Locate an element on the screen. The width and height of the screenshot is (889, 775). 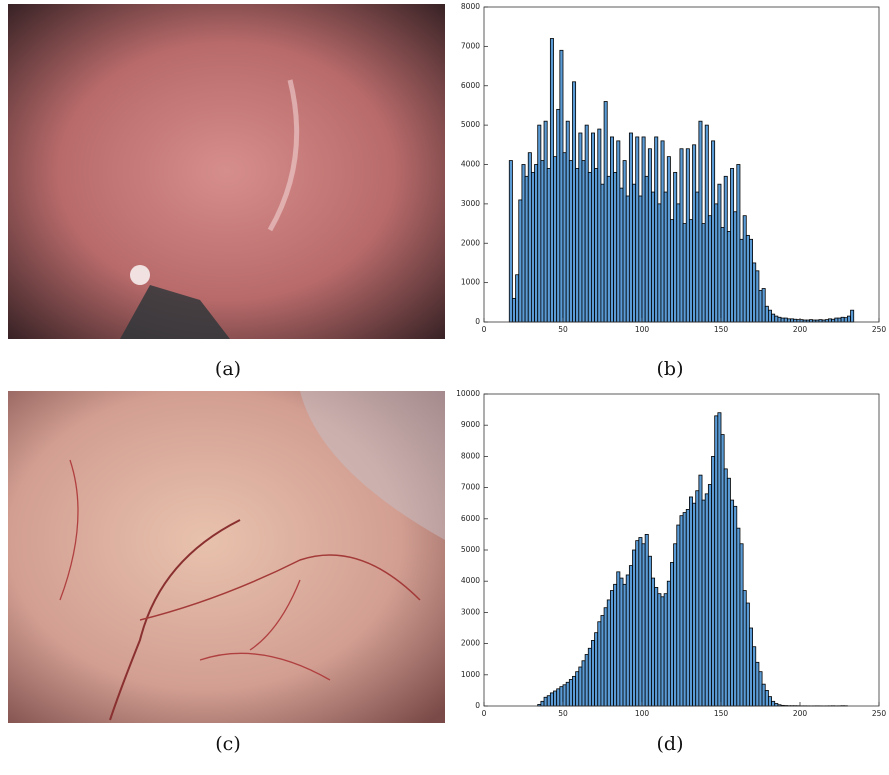
x-tick-label: 100 is located at coordinates (642, 713).